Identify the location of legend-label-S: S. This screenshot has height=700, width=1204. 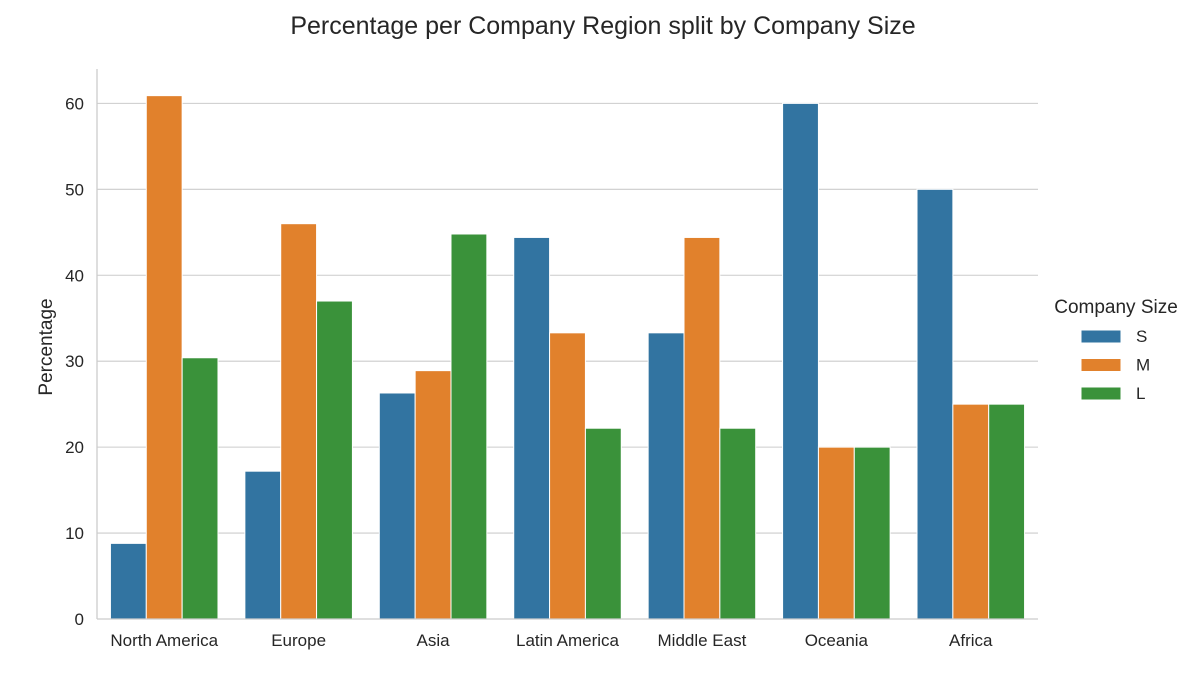
(1141, 336).